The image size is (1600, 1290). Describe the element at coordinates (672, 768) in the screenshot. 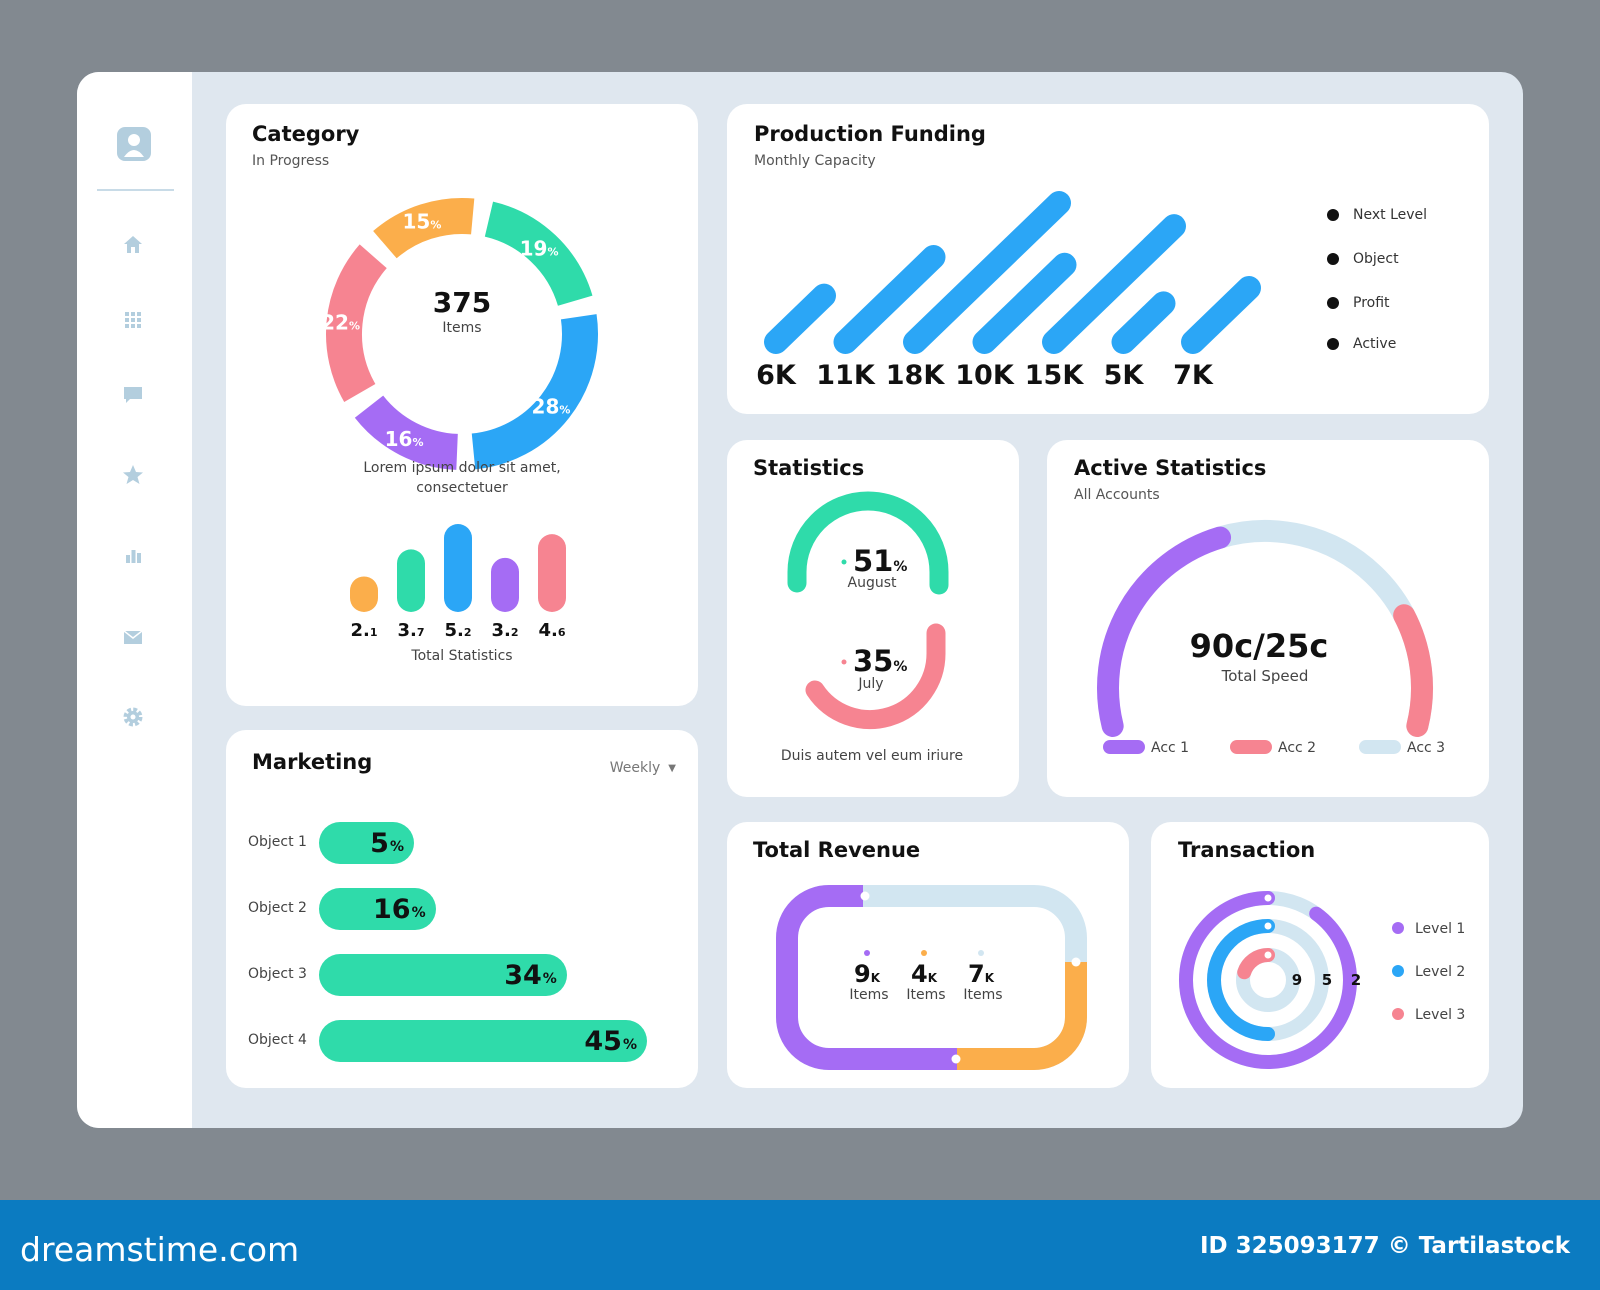

I see `chevron-down-icon: ▼` at that location.